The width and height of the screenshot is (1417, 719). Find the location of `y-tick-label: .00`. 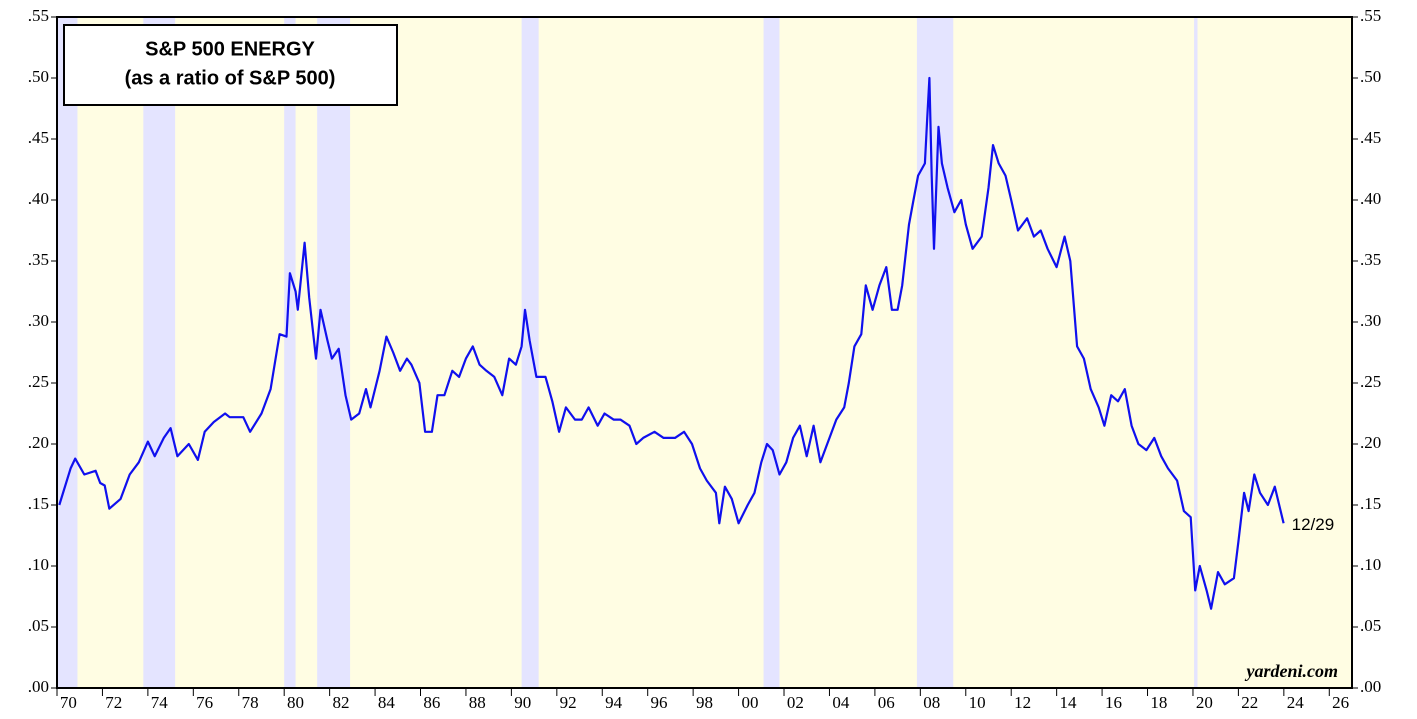

y-tick-label: .00 is located at coordinates (38, 686).